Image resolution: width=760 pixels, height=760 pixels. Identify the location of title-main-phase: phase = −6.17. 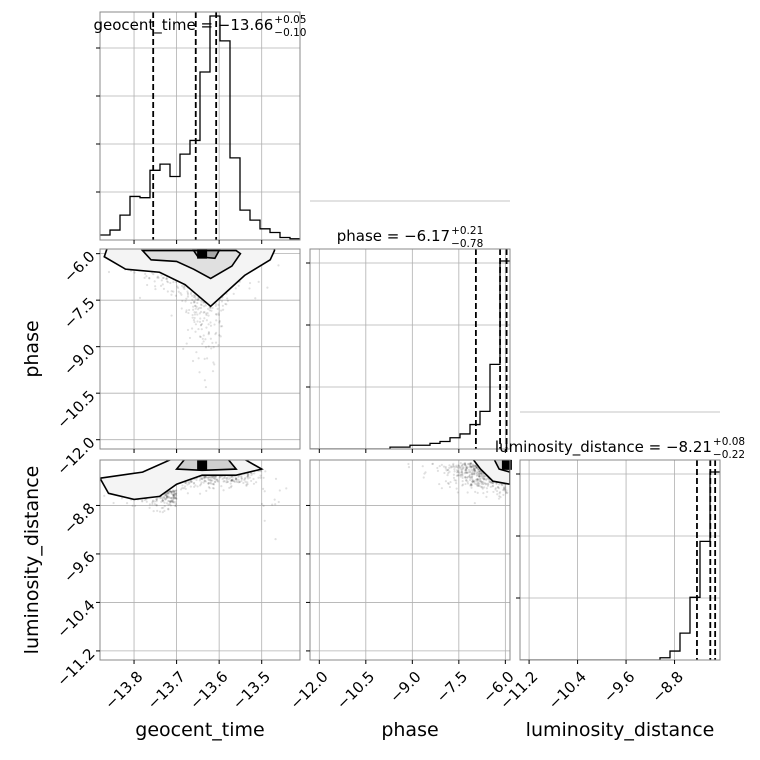
(393, 236).